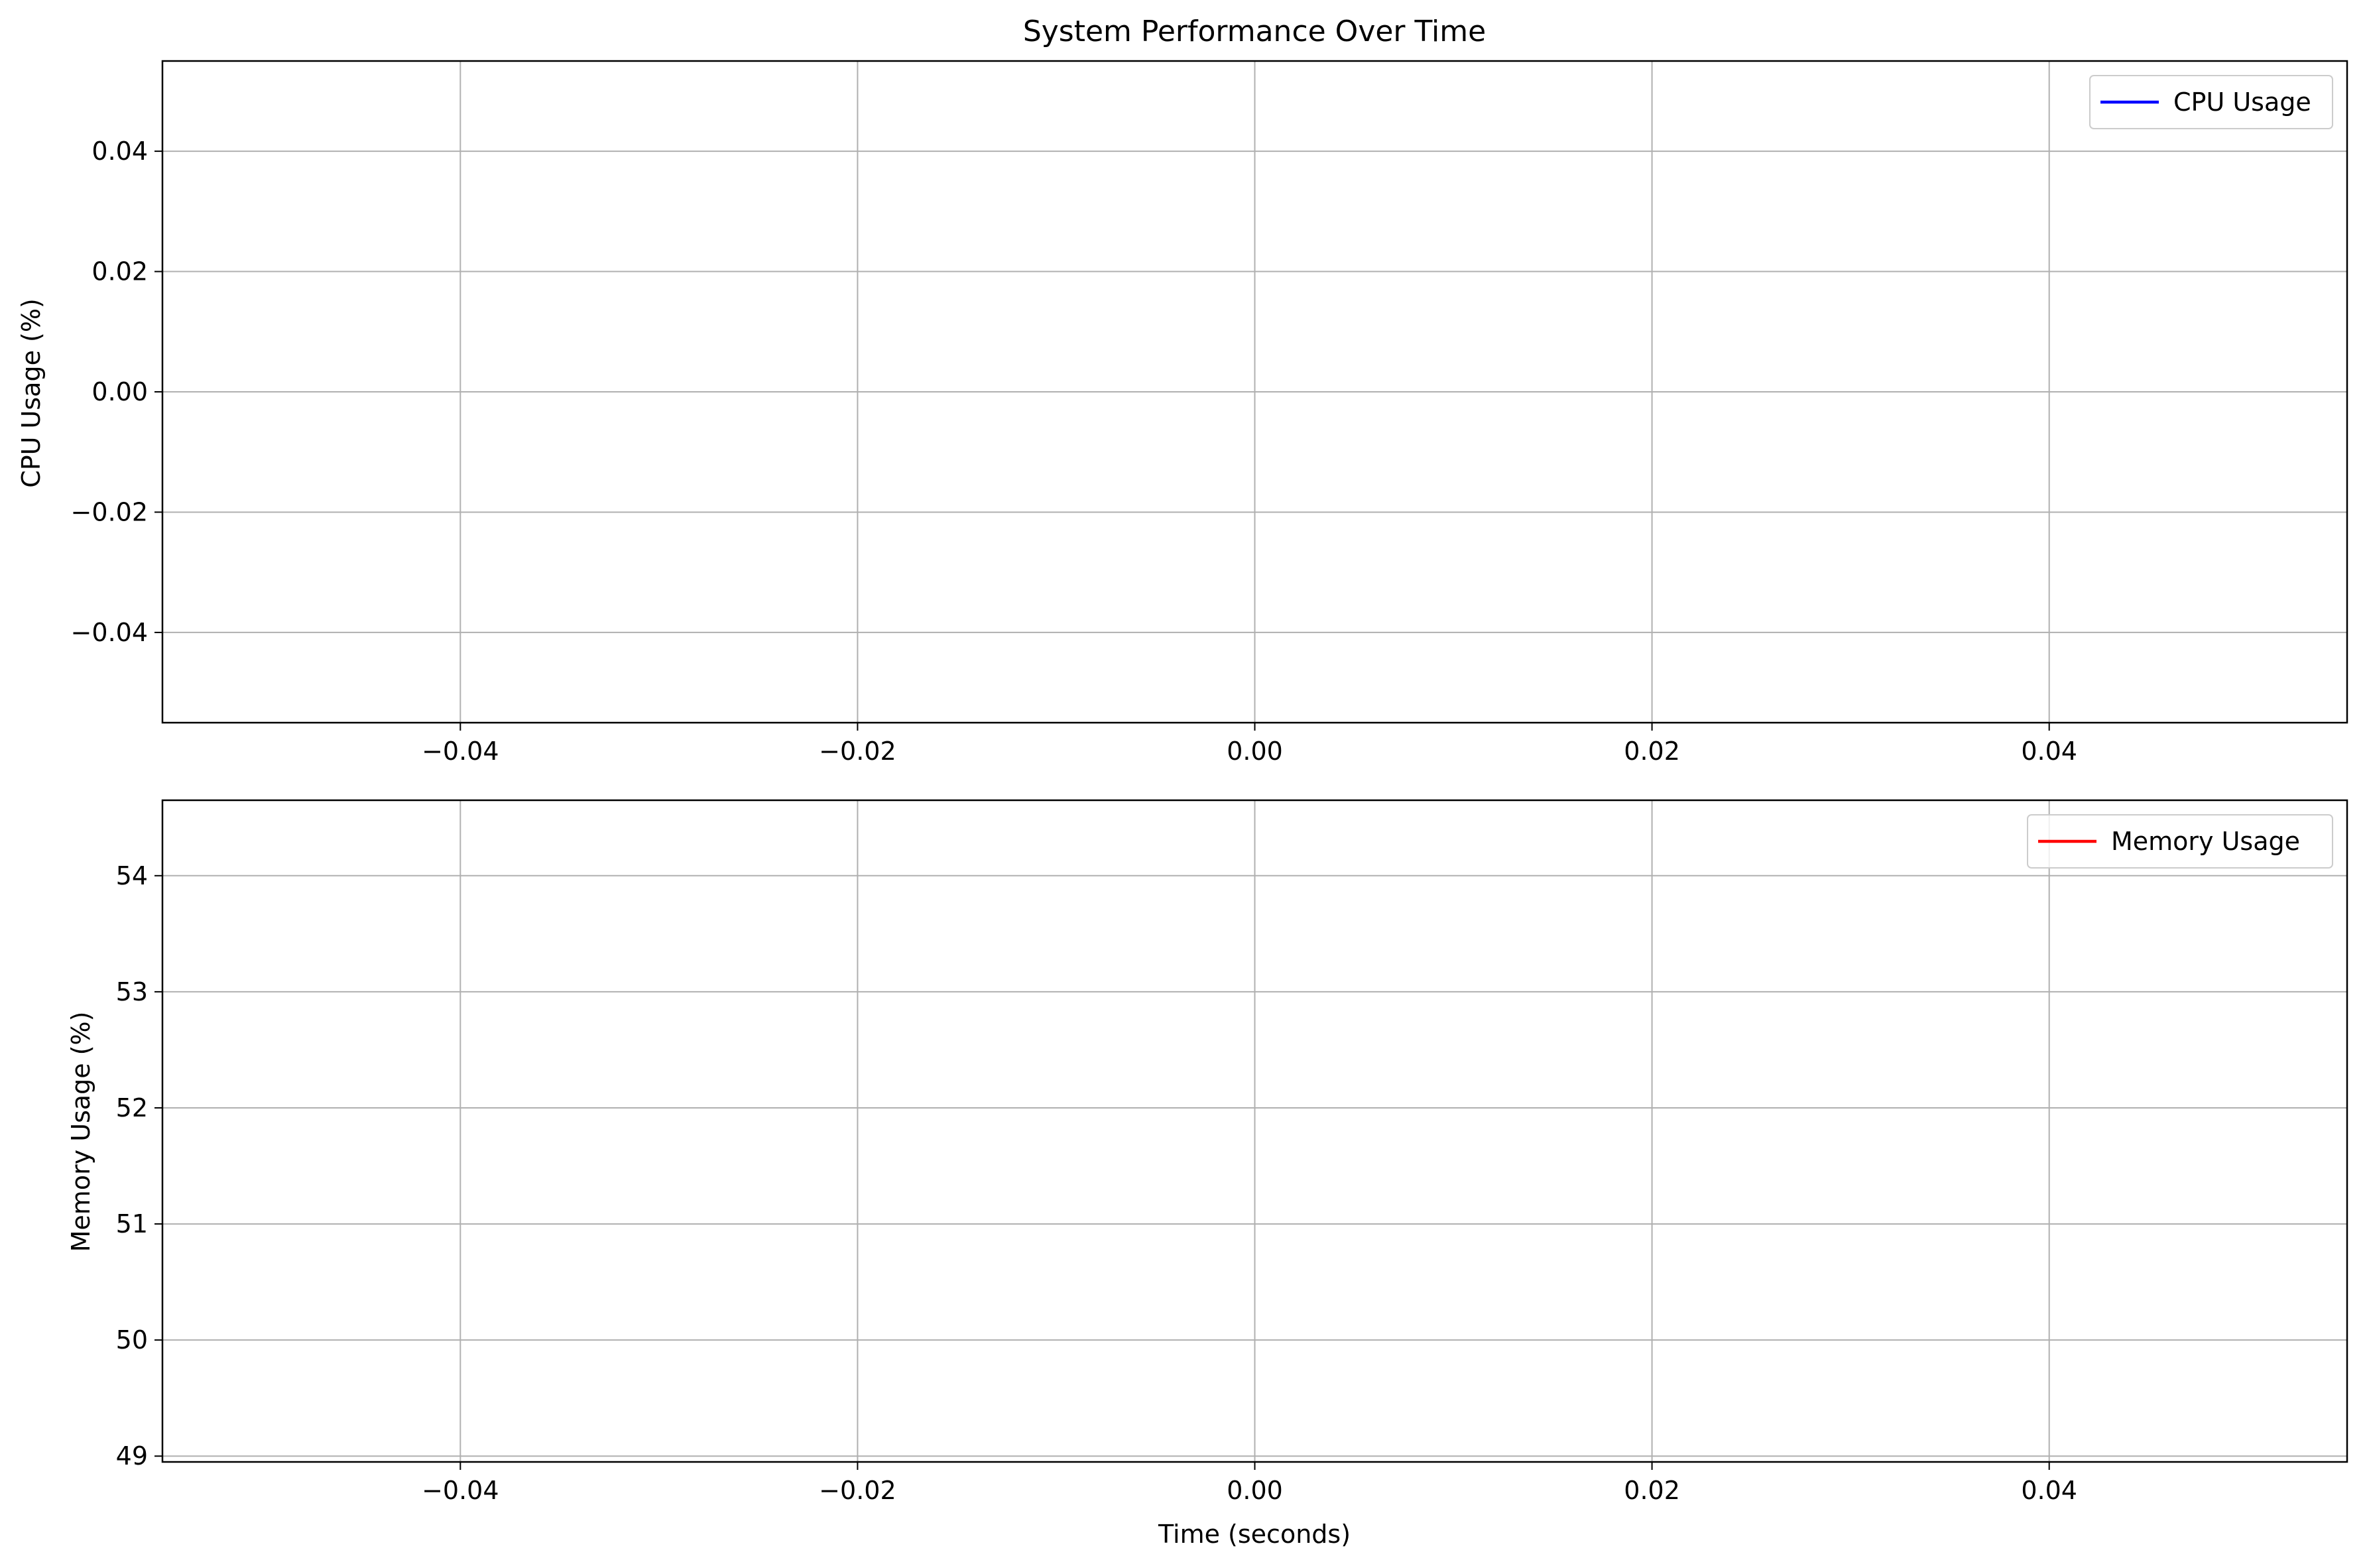  Describe the element at coordinates (132, 991) in the screenshot. I see `memory-y-tick-label: 53` at that location.